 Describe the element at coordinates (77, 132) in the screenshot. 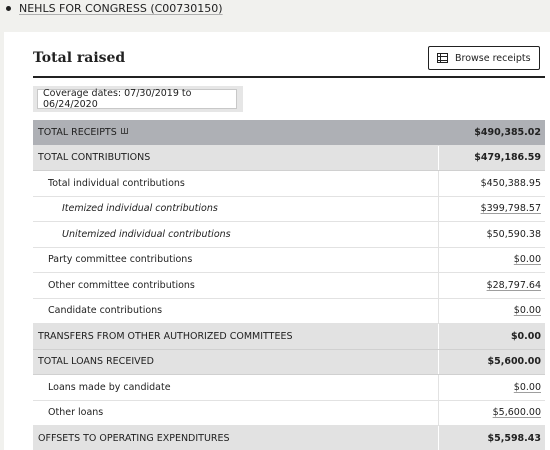

I see `row-label: TOTAL RECEIPTS` at that location.